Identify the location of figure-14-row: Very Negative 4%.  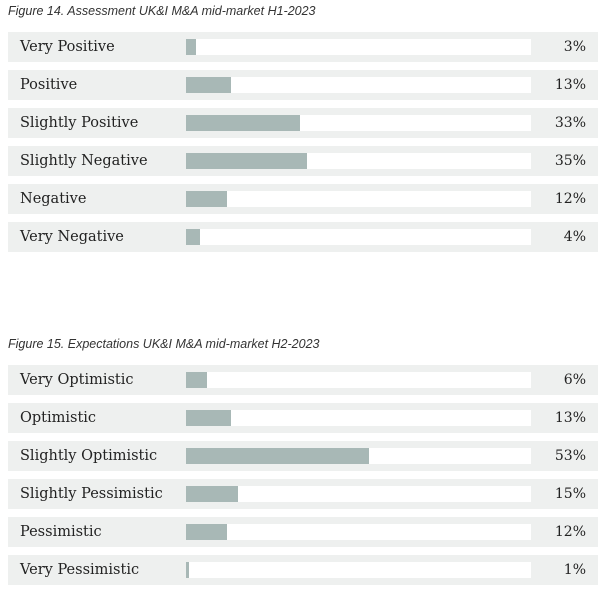
(303, 237).